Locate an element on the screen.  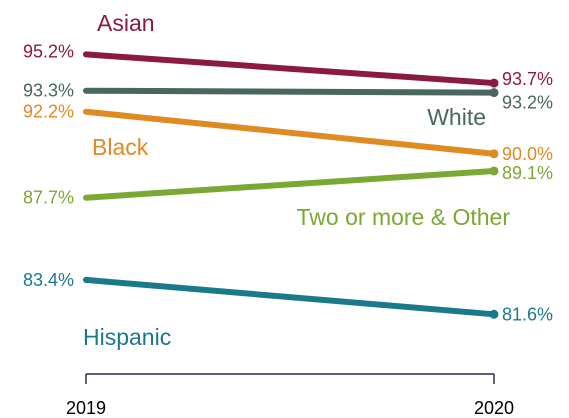
value-label-2019-black: 92.2% is located at coordinates (48, 112).